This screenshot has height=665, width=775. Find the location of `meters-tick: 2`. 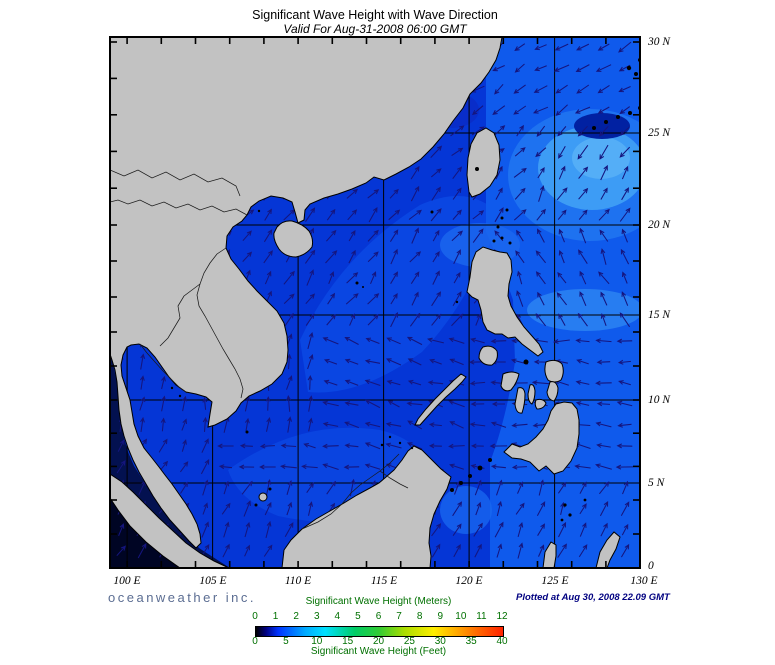

meters-tick: 2 is located at coordinates (296, 616).